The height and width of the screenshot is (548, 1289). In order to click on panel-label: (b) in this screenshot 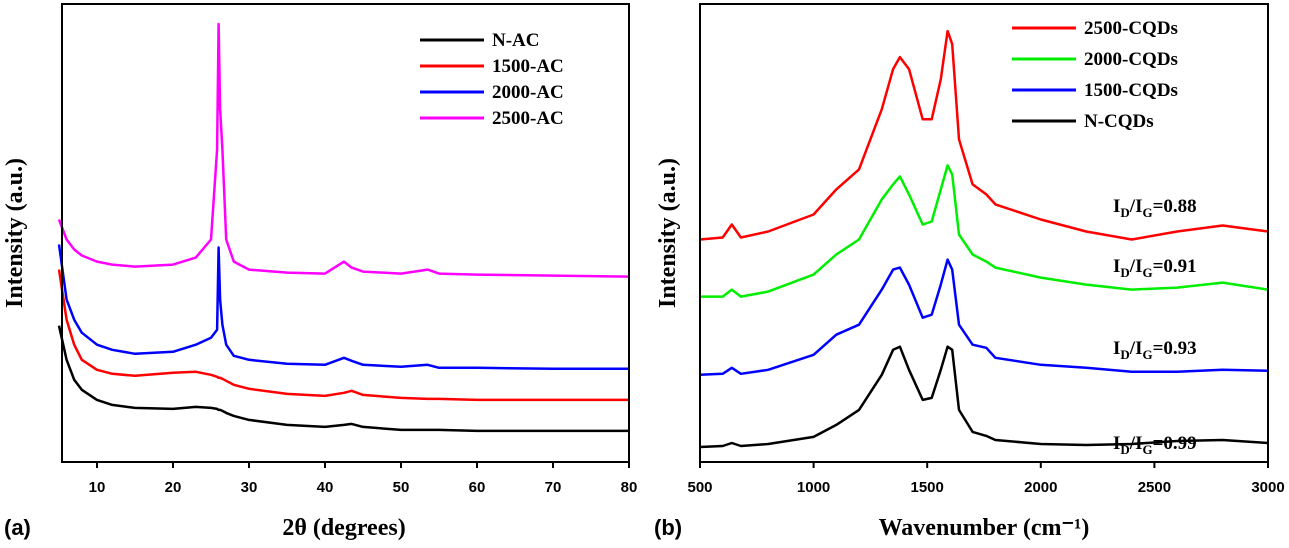, I will do `click(668, 527)`.